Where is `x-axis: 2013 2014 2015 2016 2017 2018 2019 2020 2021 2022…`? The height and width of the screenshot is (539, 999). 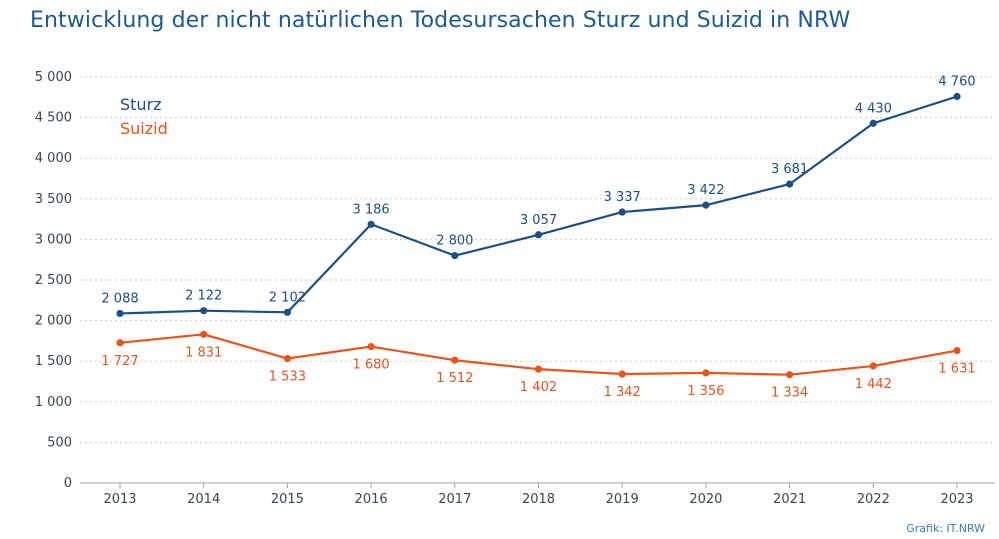 x-axis: 2013 2014 2015 2016 2017 2018 2019 2020 2021 2022… is located at coordinates (538, 495).